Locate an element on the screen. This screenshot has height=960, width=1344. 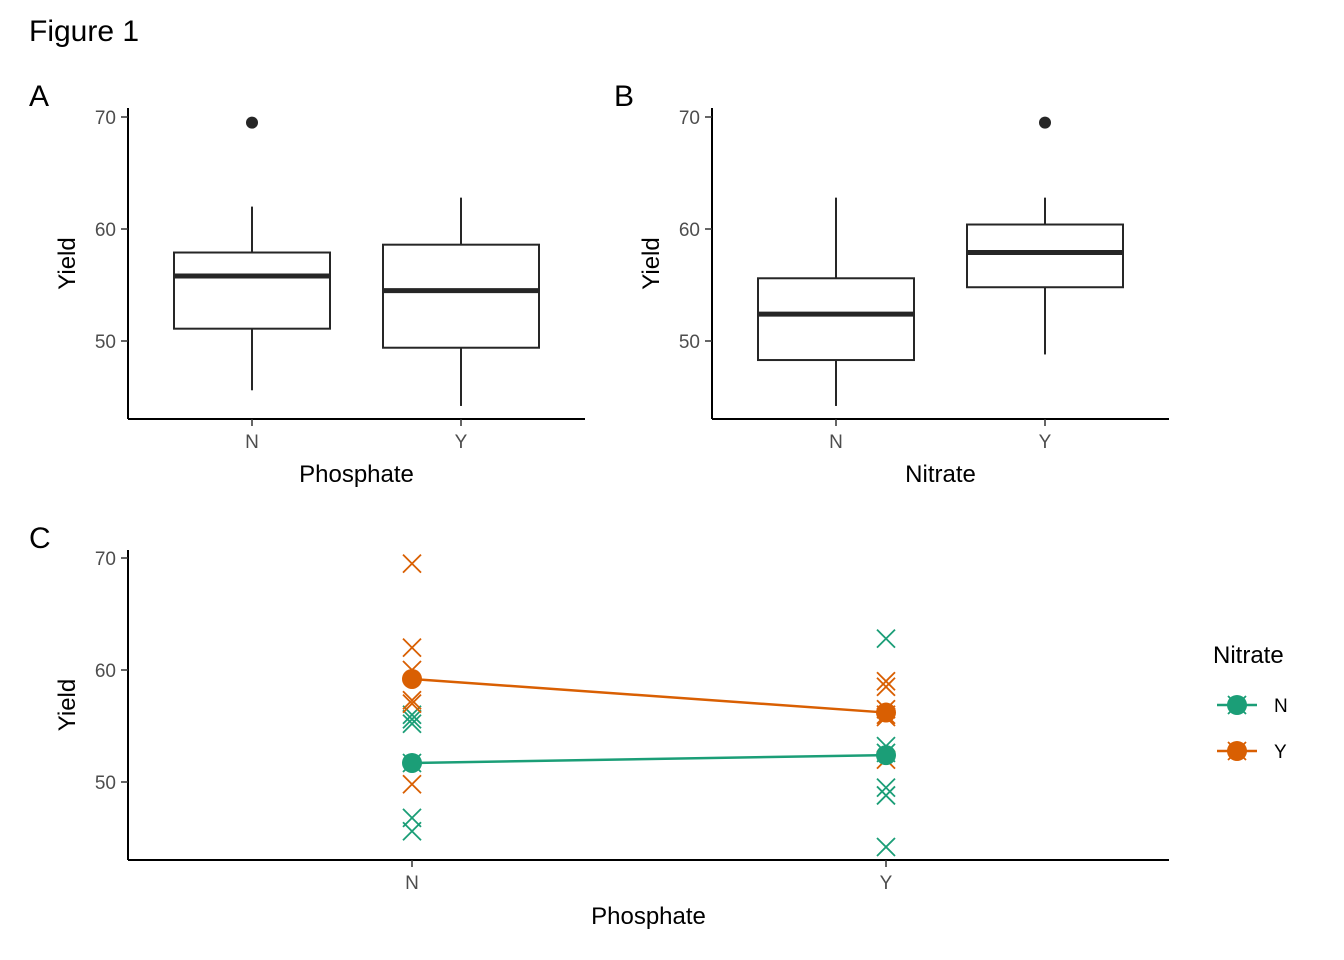
panel-a-y-tick-label: 60 is located at coordinates (105, 230).